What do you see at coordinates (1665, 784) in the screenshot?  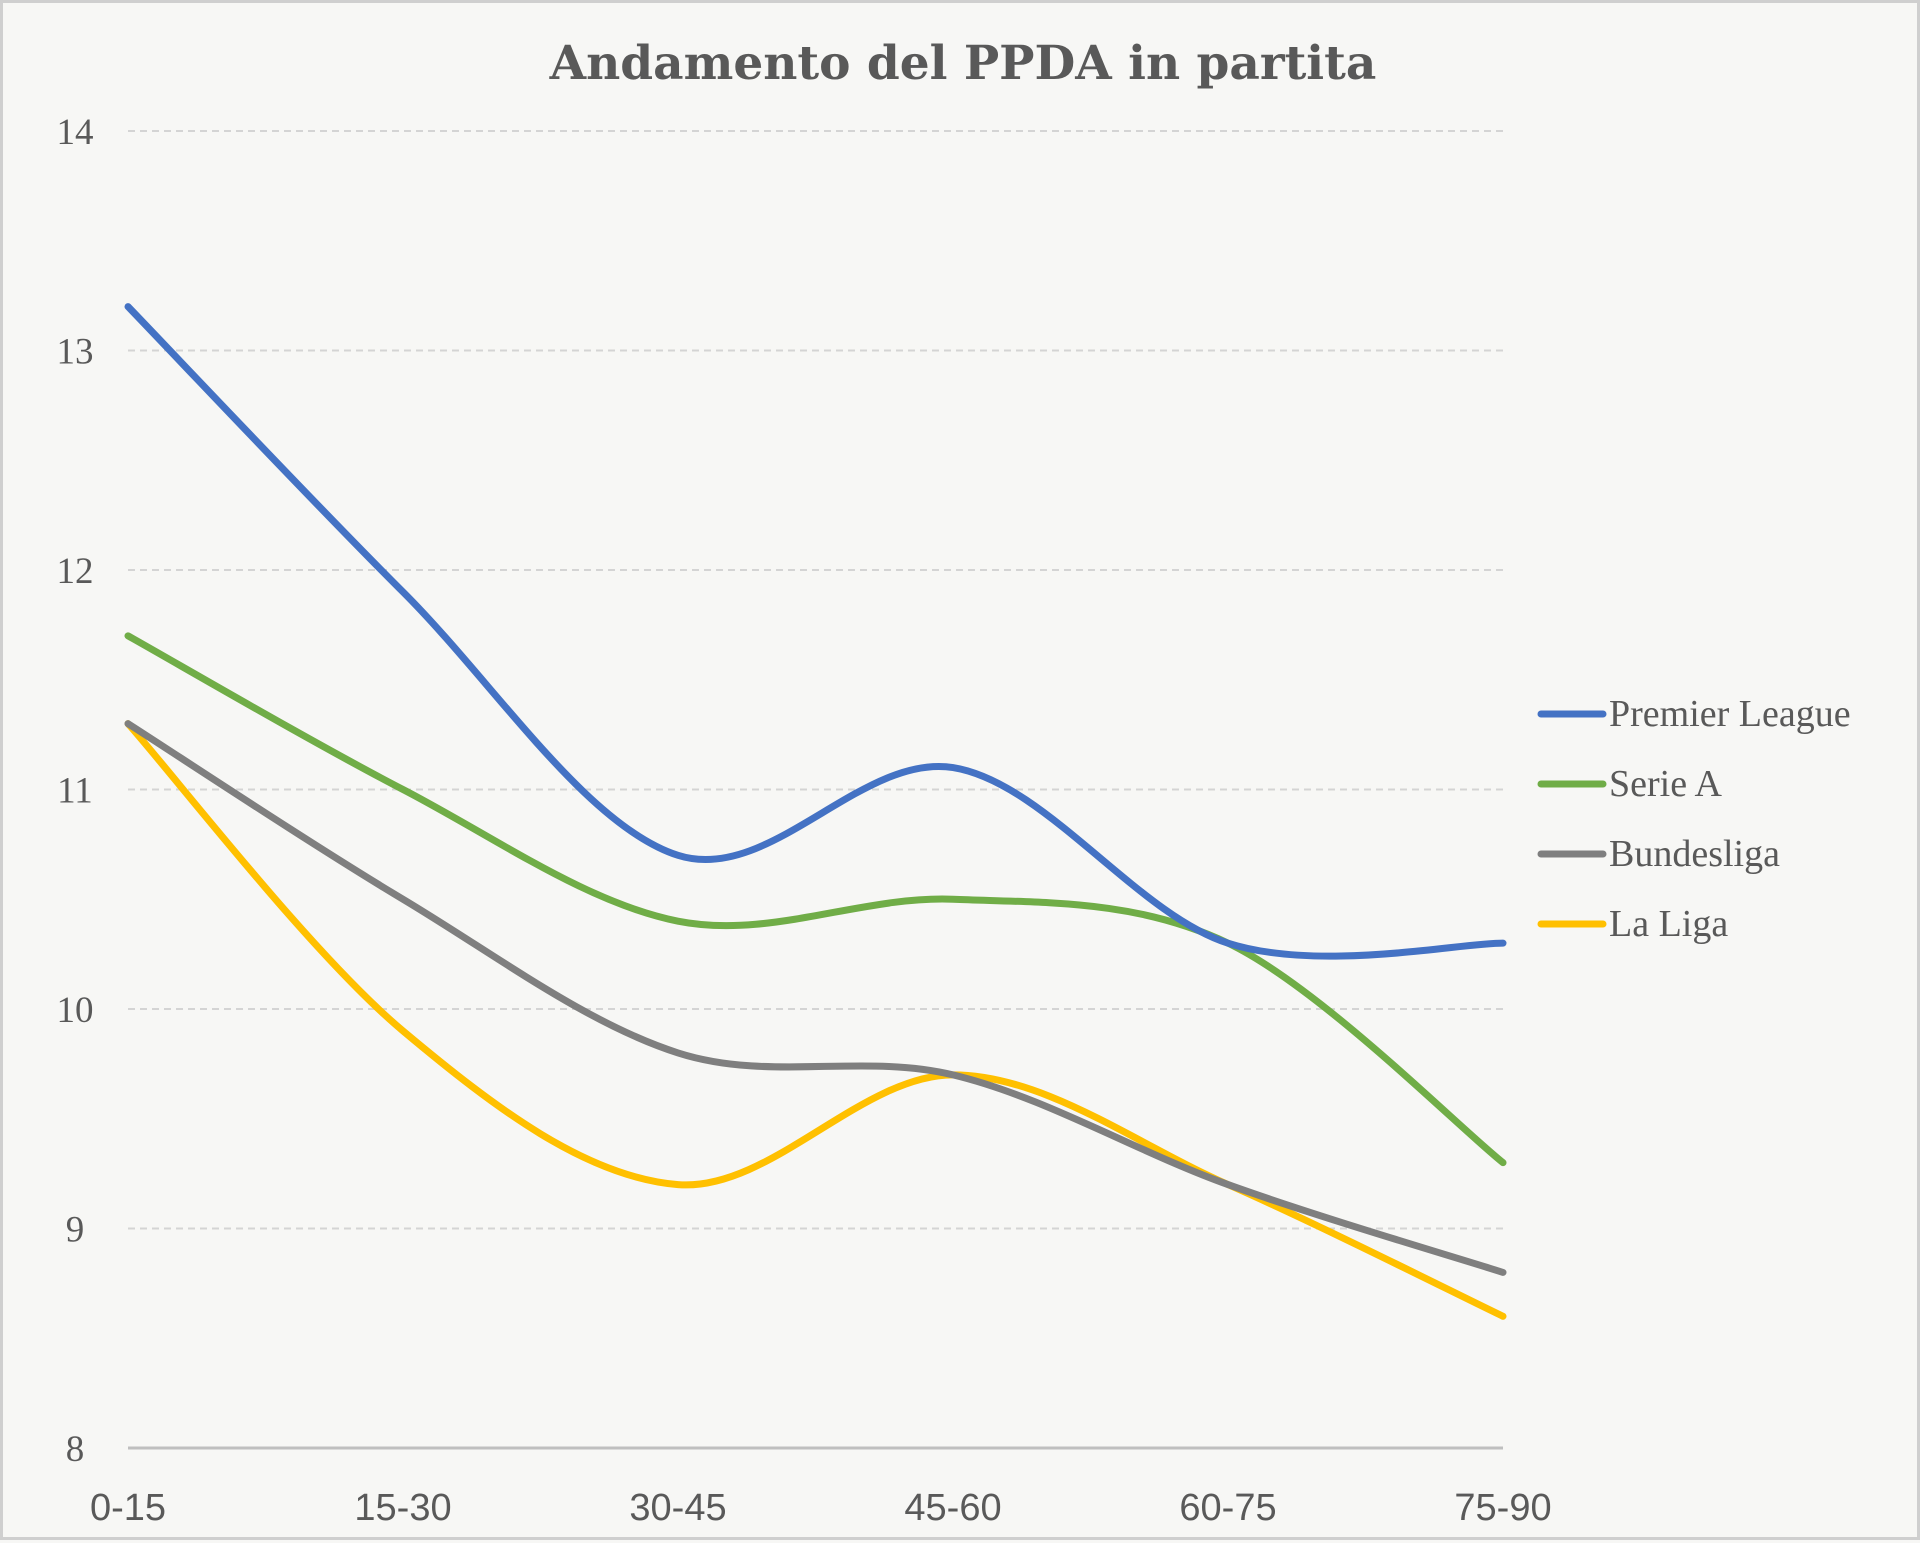 I see `legend-label: Serie A` at bounding box center [1665, 784].